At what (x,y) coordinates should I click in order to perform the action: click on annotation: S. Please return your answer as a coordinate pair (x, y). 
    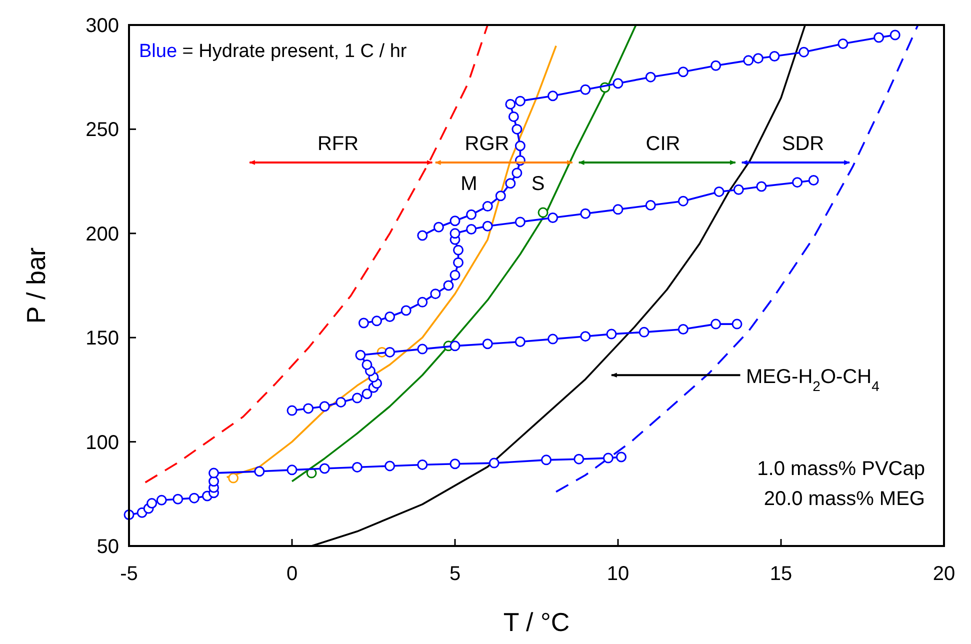
    Looking at the image, I should click on (538, 184).